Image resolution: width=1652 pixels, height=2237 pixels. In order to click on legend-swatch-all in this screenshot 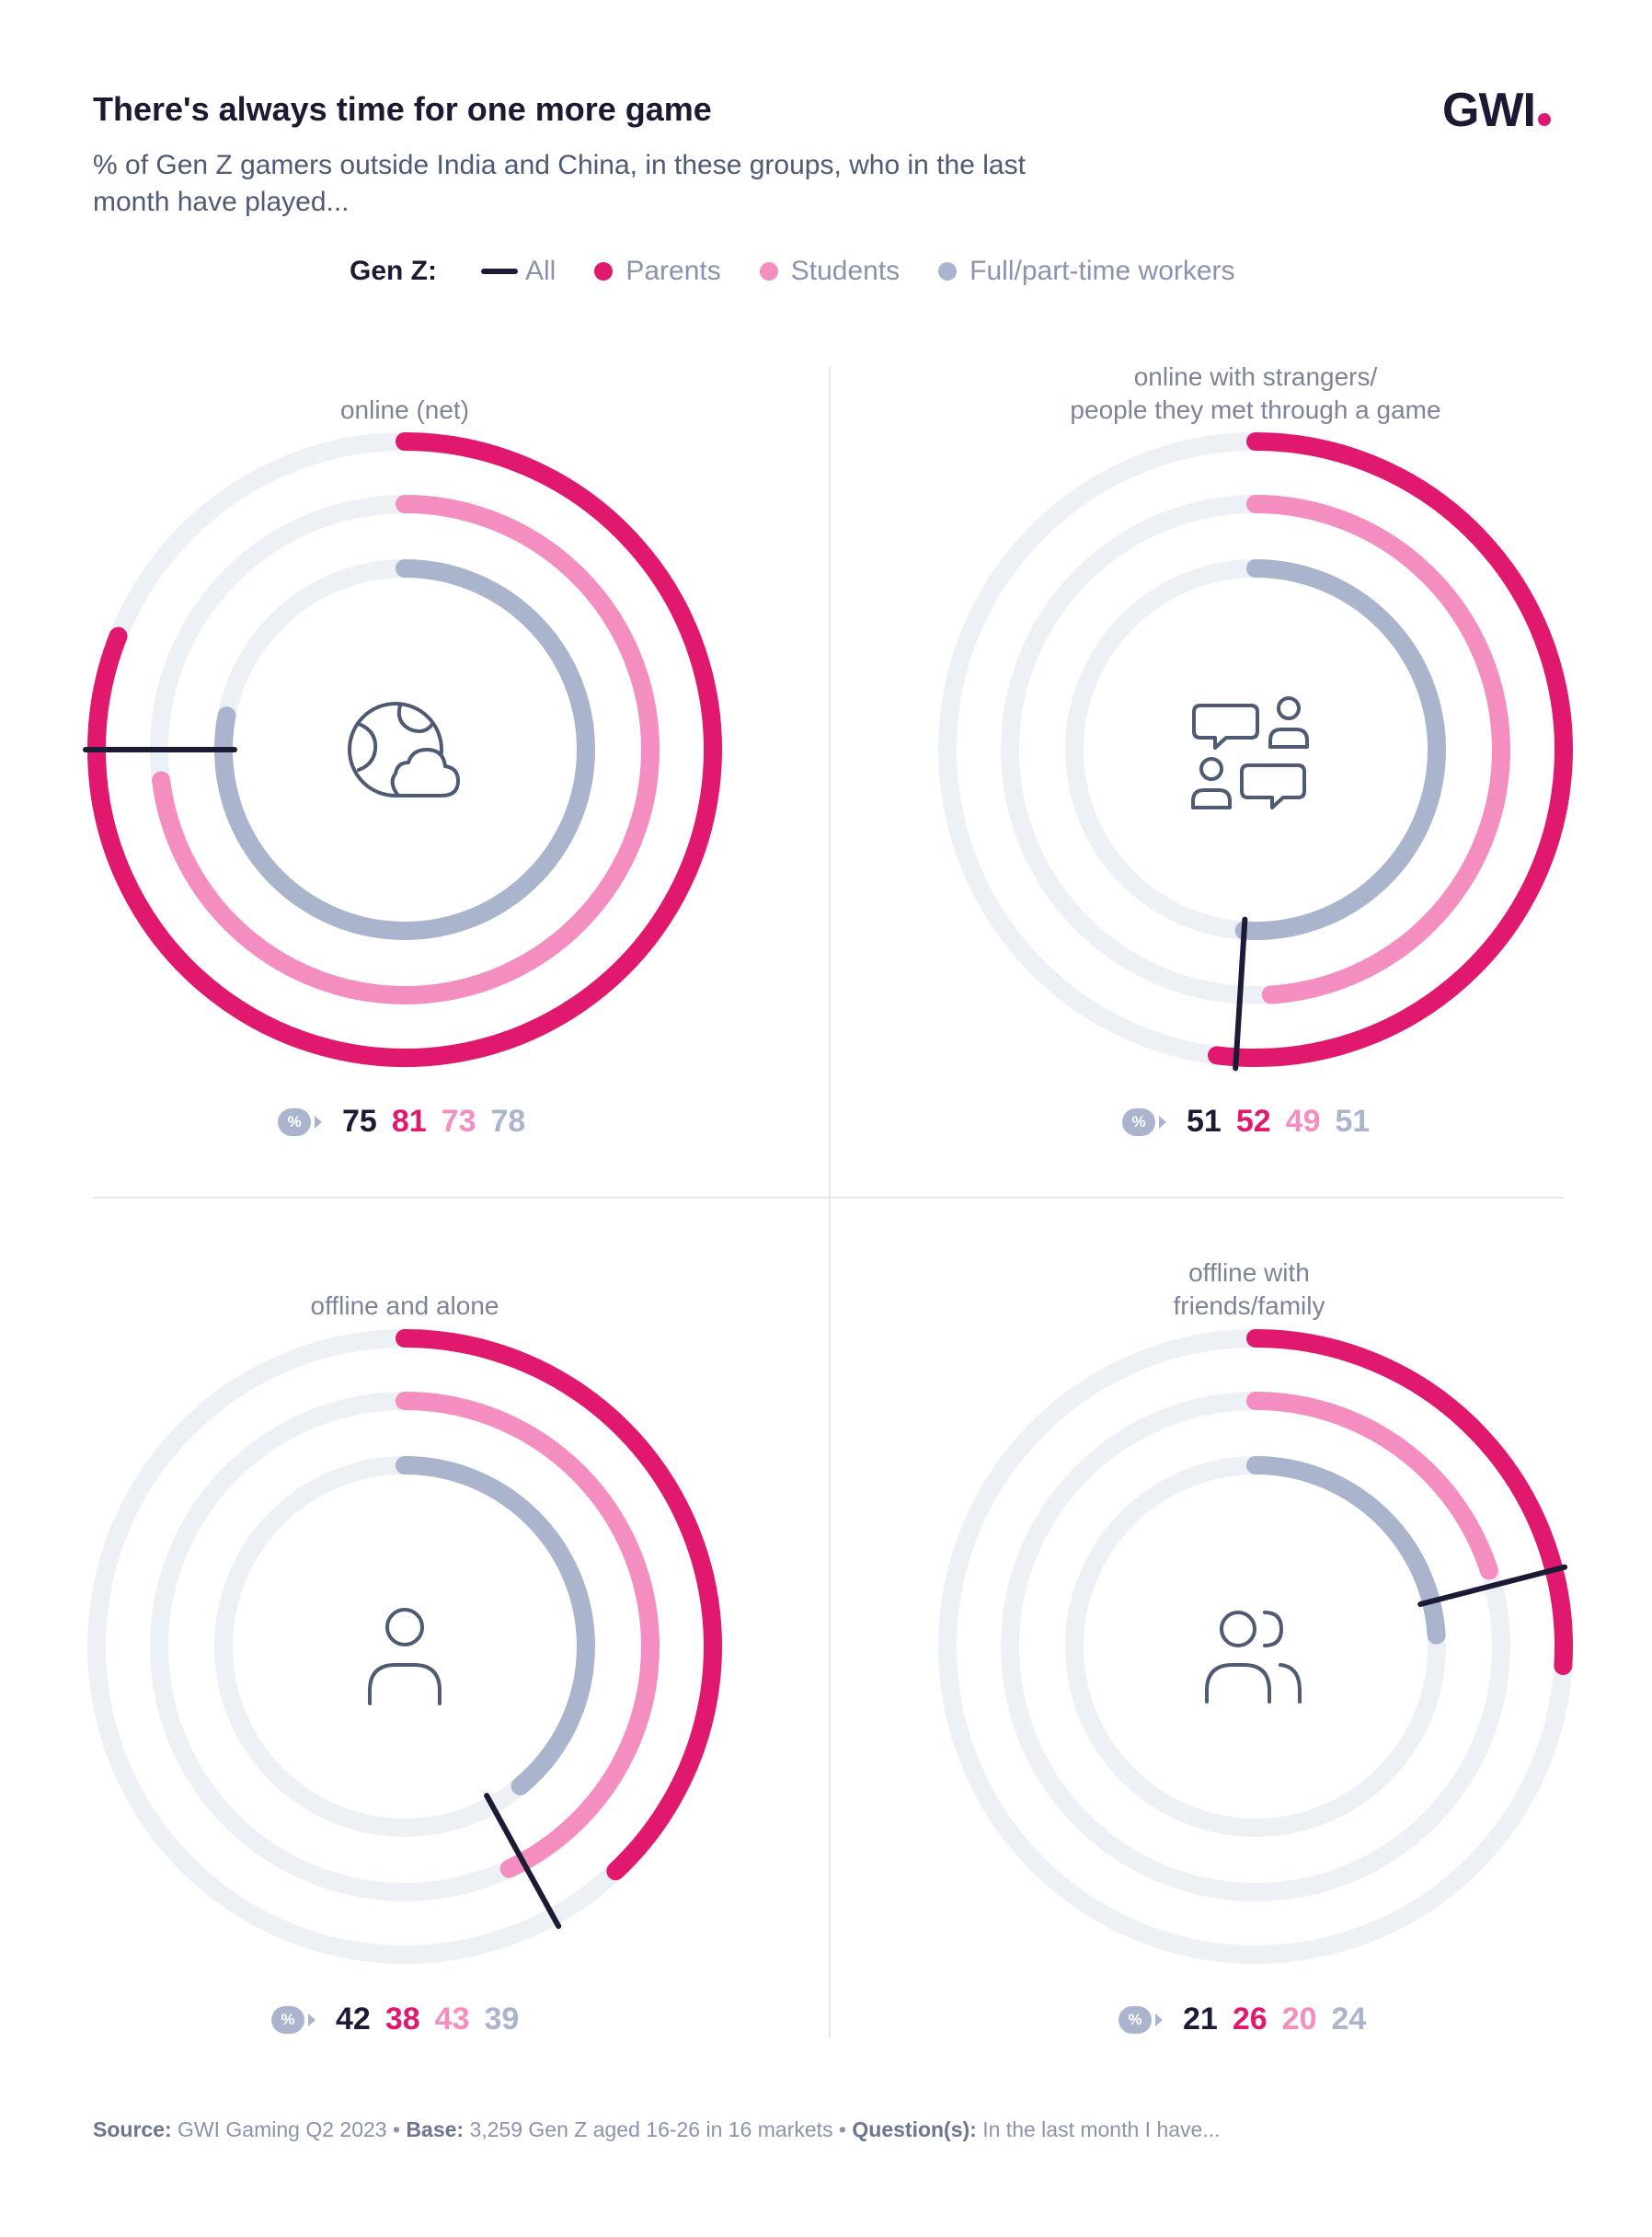, I will do `click(499, 272)`.